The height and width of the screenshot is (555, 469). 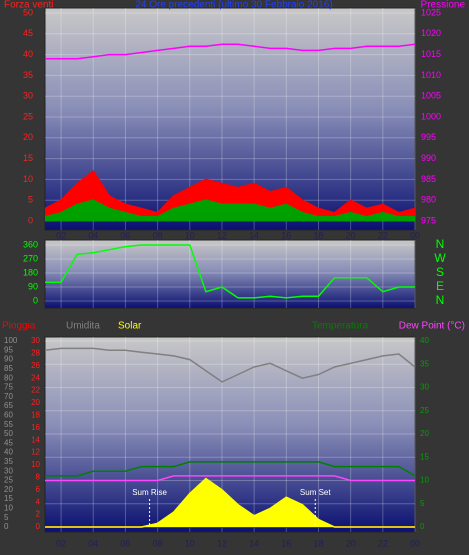 I want to click on legend-label: Temperatura, so click(x=340, y=326).